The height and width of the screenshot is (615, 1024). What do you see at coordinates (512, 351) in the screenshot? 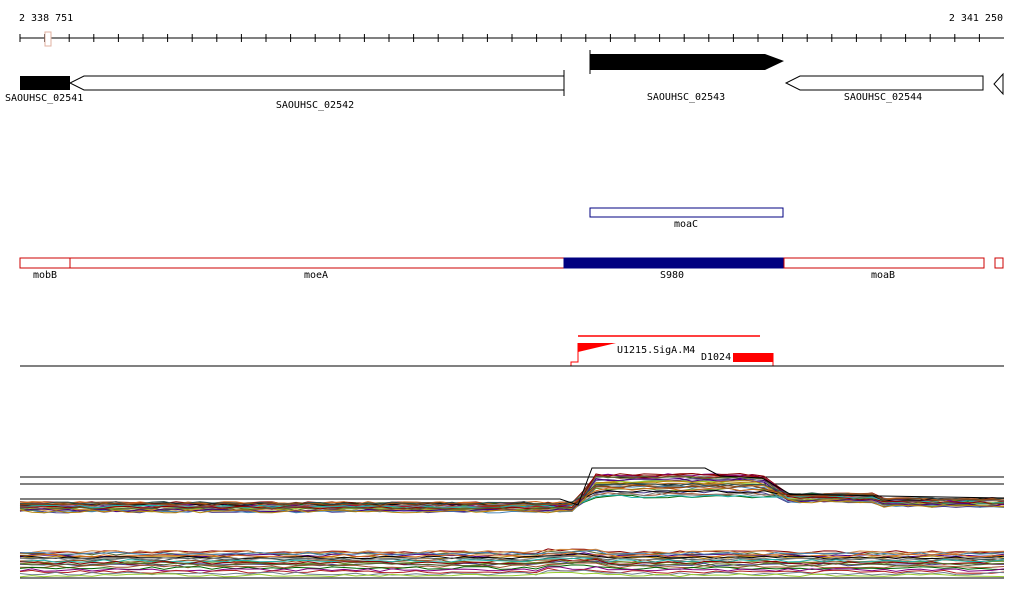
I see `promoter-track` at bounding box center [512, 351].